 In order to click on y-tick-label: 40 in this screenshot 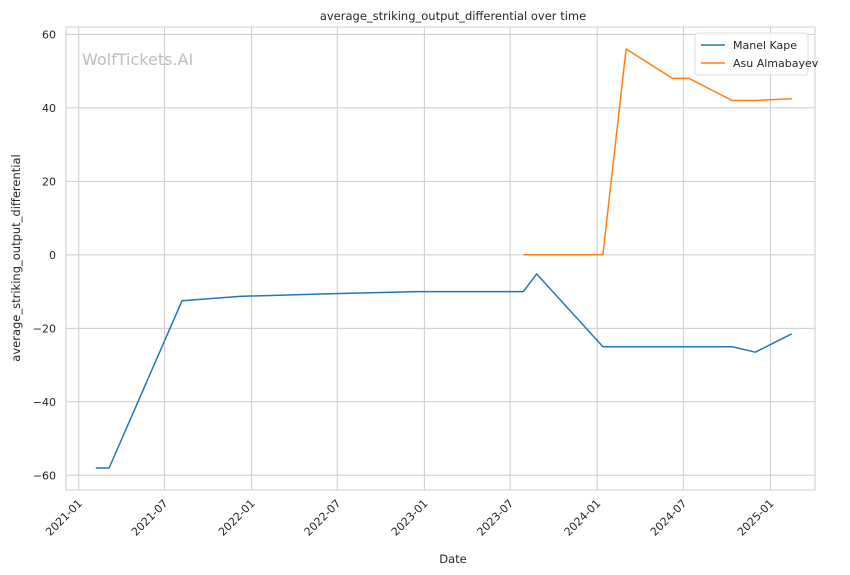, I will do `click(49, 108)`.